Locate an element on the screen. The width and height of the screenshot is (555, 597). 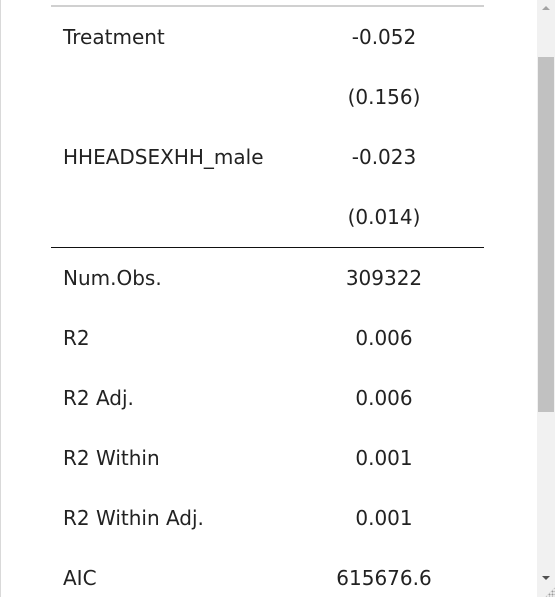
table-row-treatment-se: (0.156) is located at coordinates (267, 97).